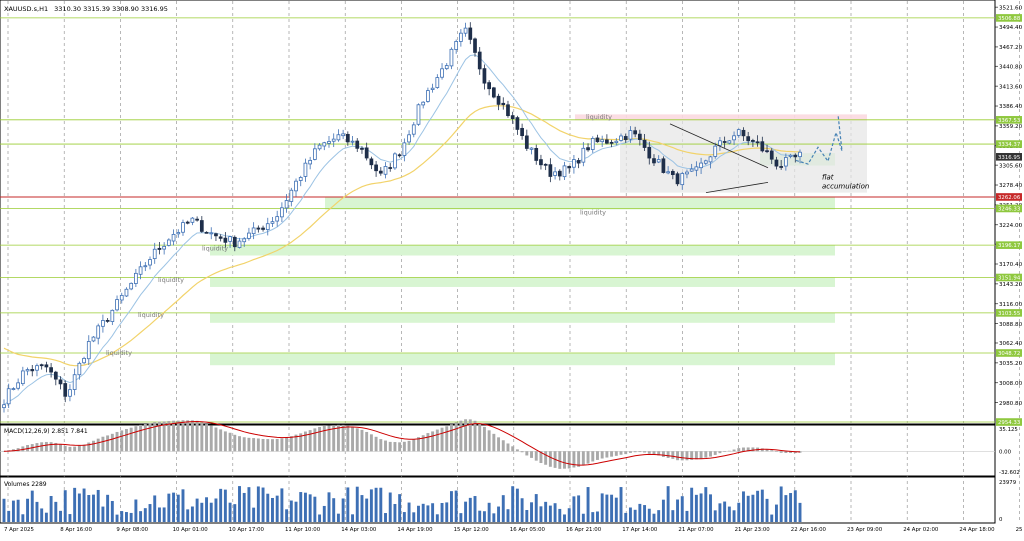 Image resolution: width=1024 pixels, height=541 pixels. What do you see at coordinates (845, 186) in the screenshot?
I see `flat-accumulation-label-2: accumulation` at bounding box center [845, 186].